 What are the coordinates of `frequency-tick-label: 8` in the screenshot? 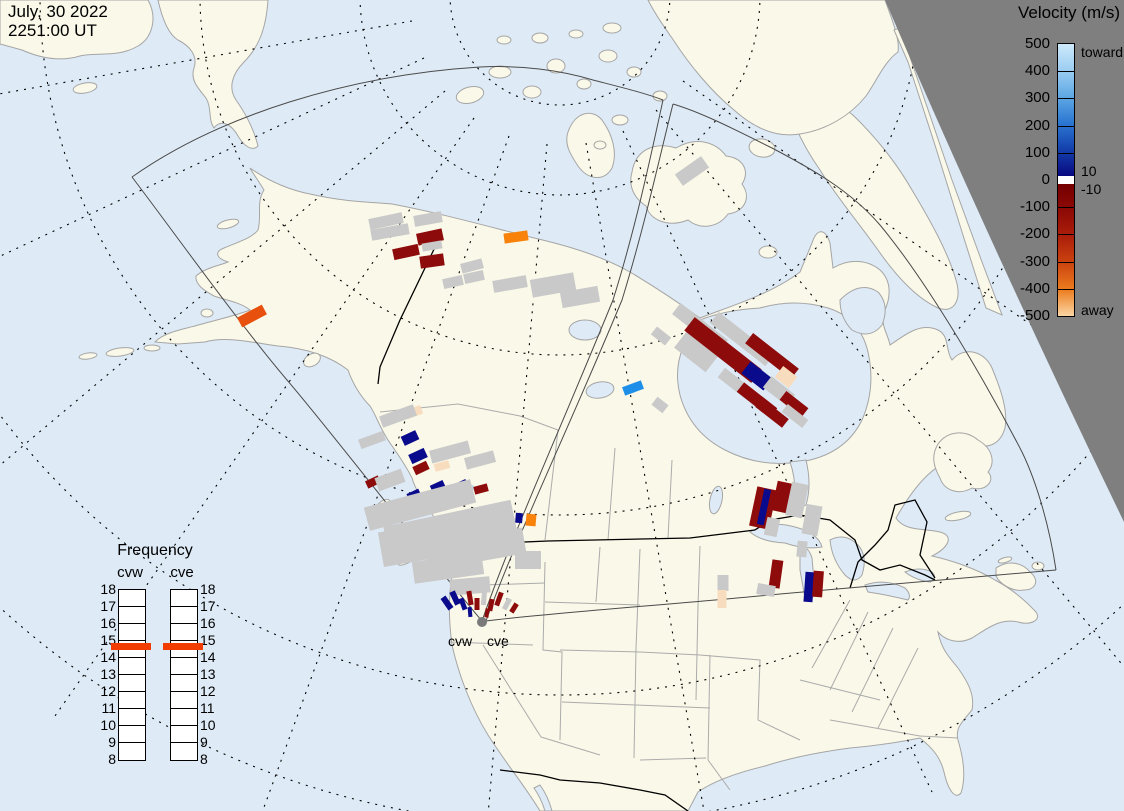 It's located at (112, 759).